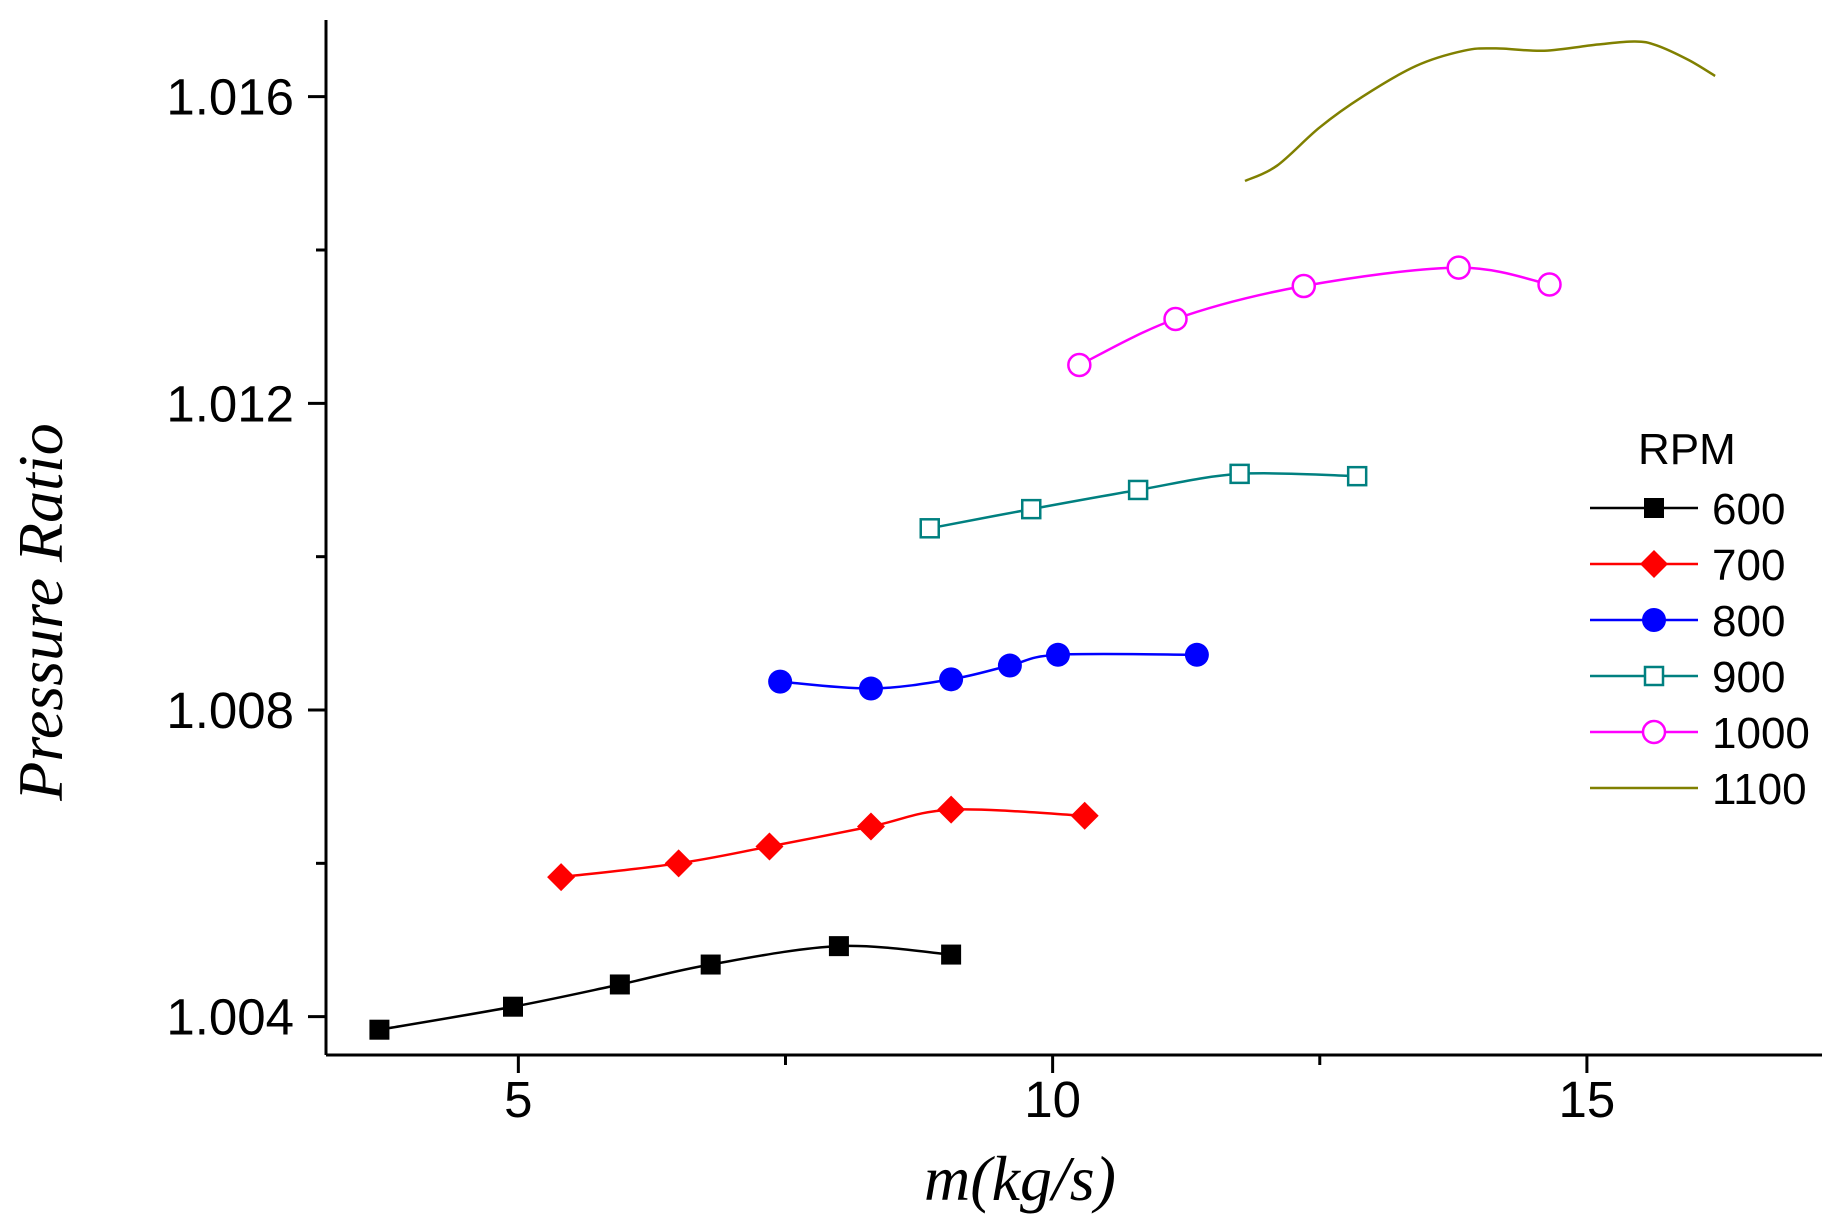 This screenshot has width=1837, height=1220. I want to click on y-tick-label: 1.016, so click(230, 97).